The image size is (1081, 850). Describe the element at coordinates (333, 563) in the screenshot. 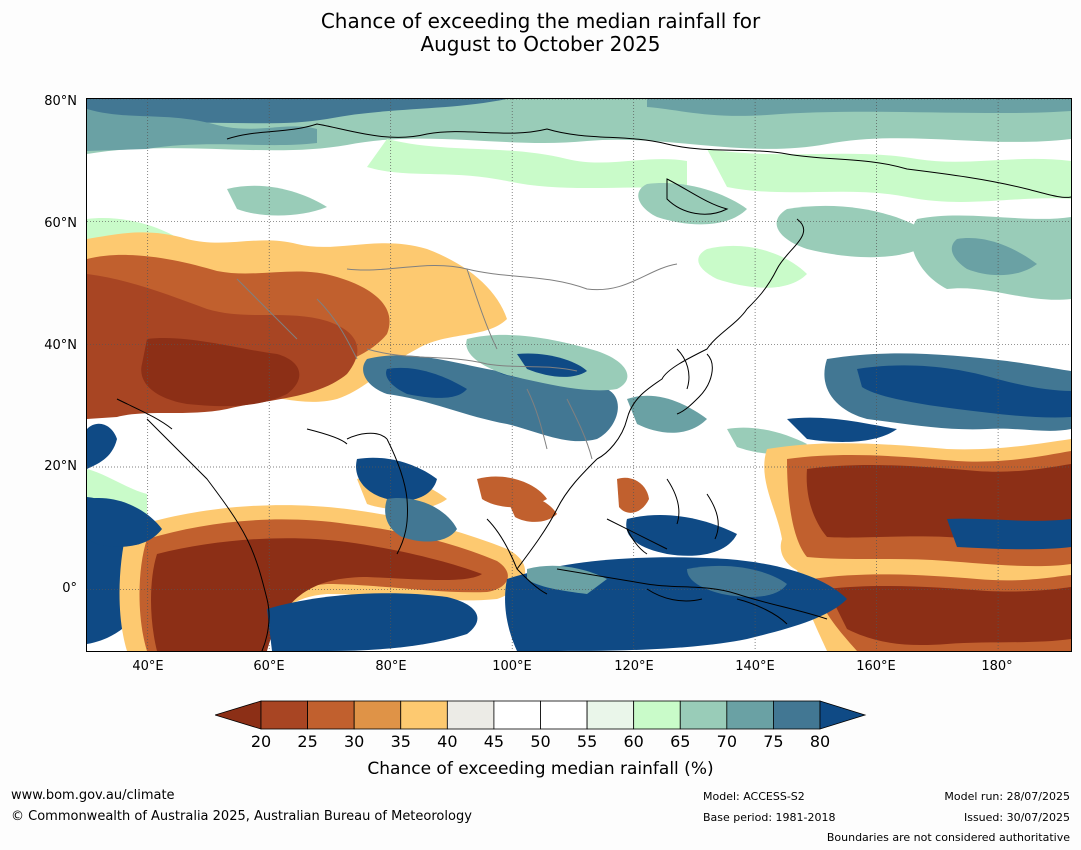

I see `region-indian-ocean-dry` at that location.